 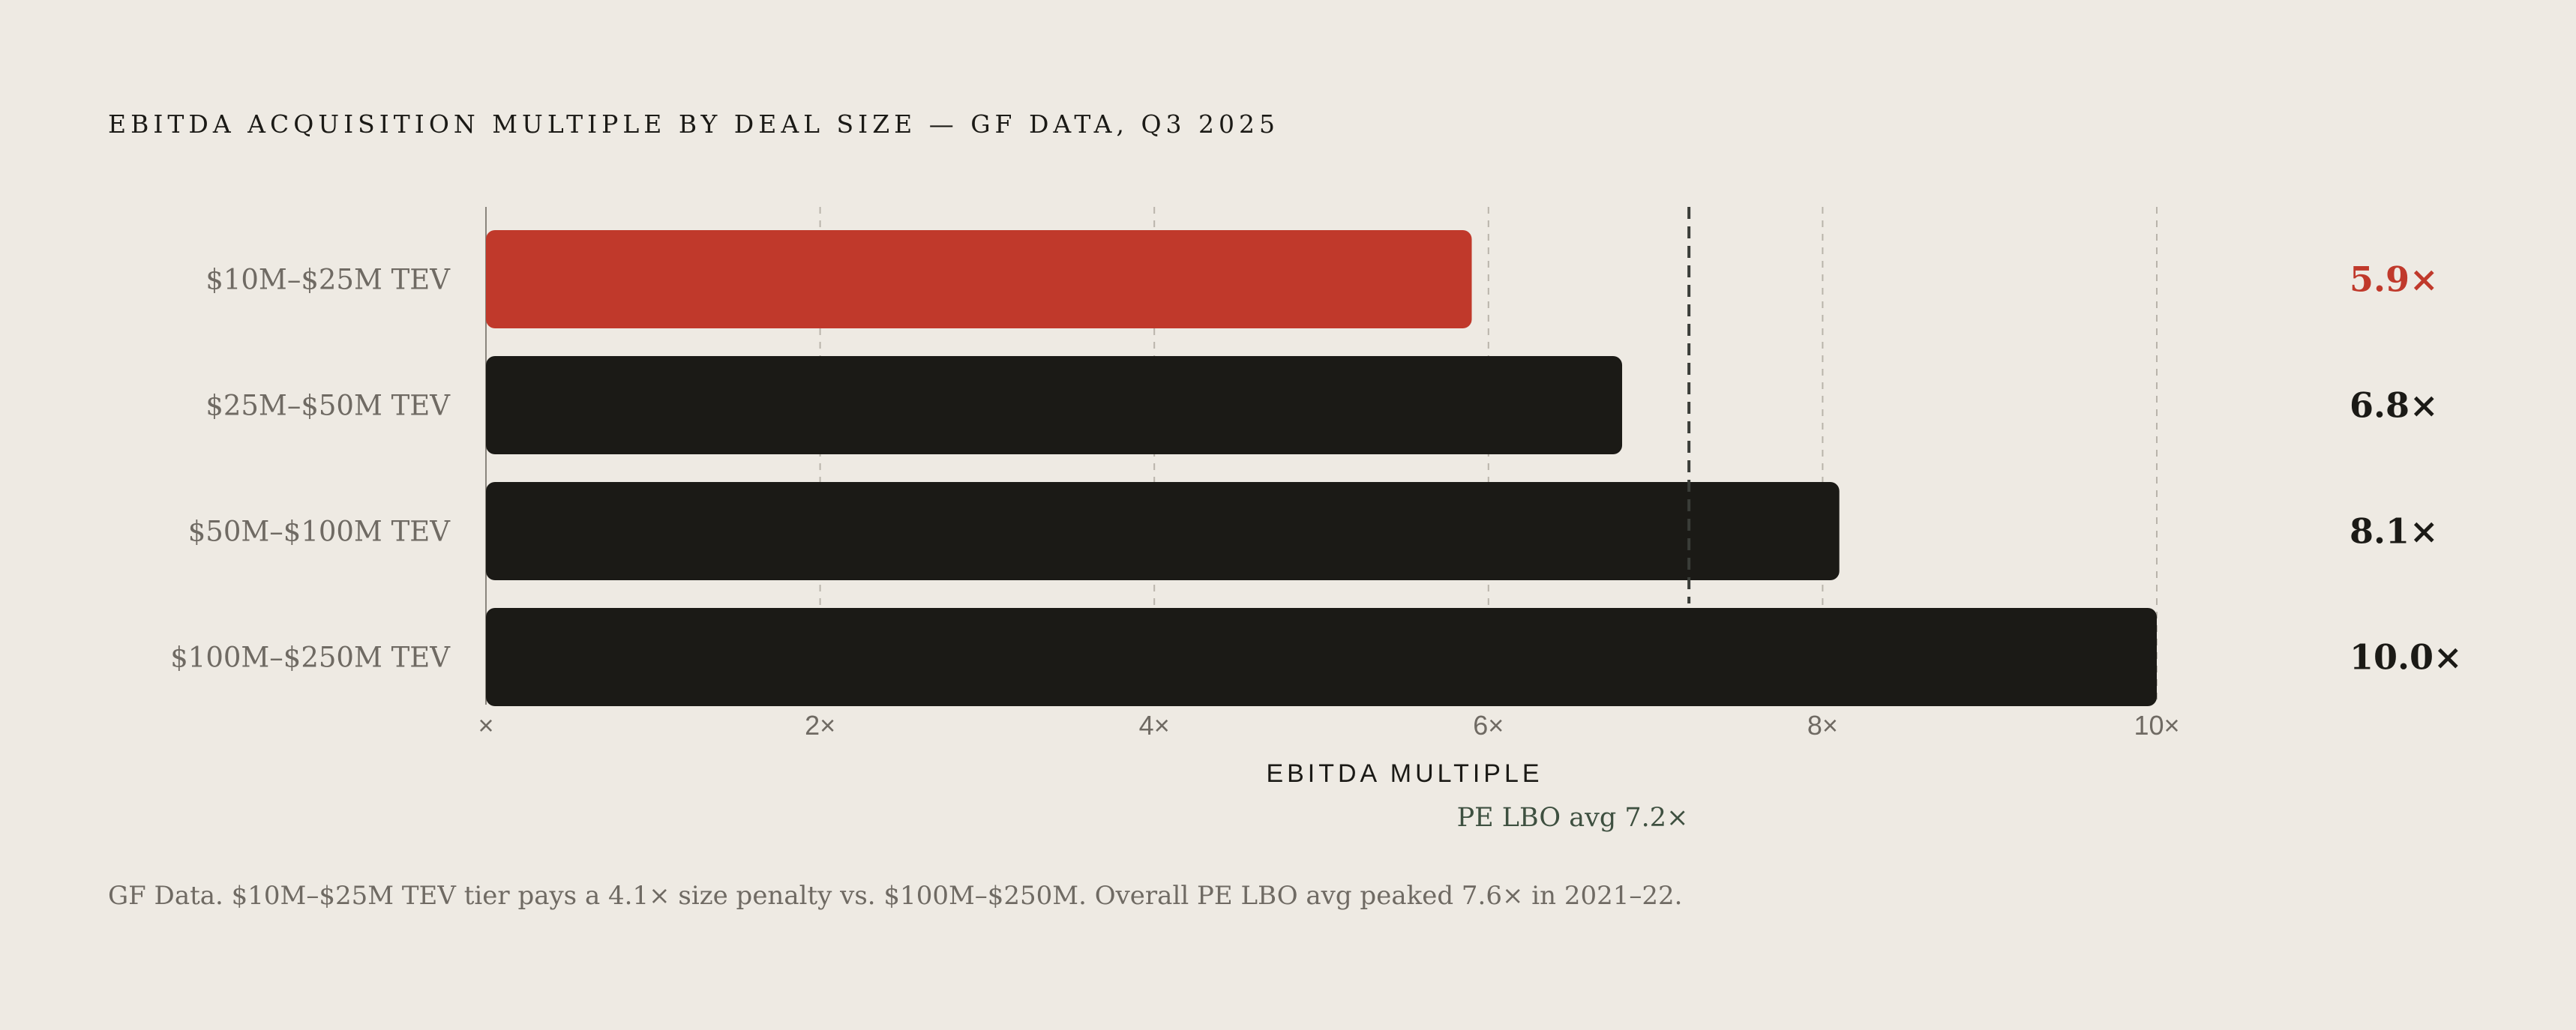 What do you see at coordinates (328, 280) in the screenshot?
I see `category-label: $10M–$25M TEV` at bounding box center [328, 280].